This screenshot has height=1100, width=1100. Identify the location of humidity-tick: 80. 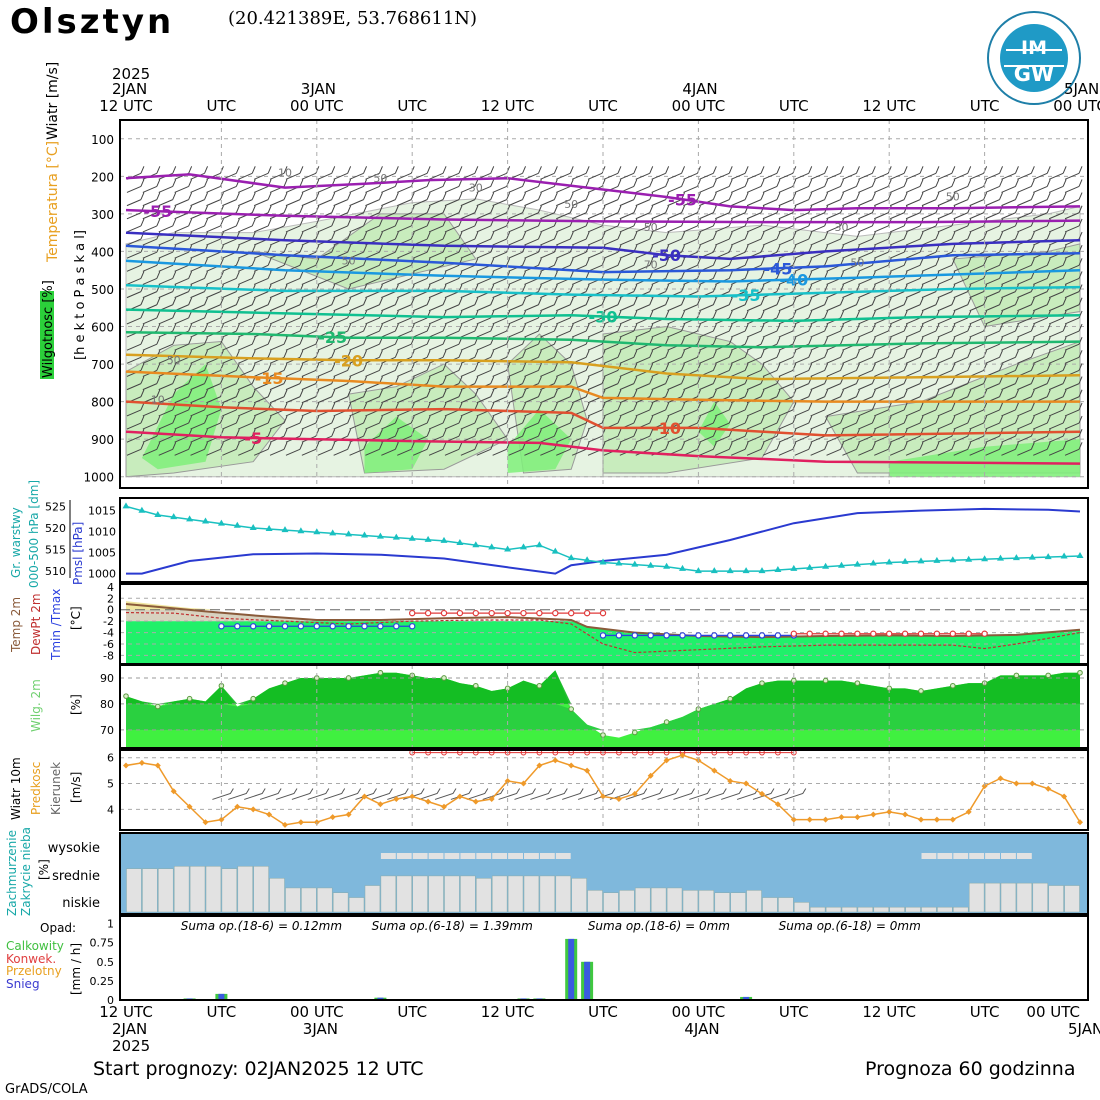
(107, 704).